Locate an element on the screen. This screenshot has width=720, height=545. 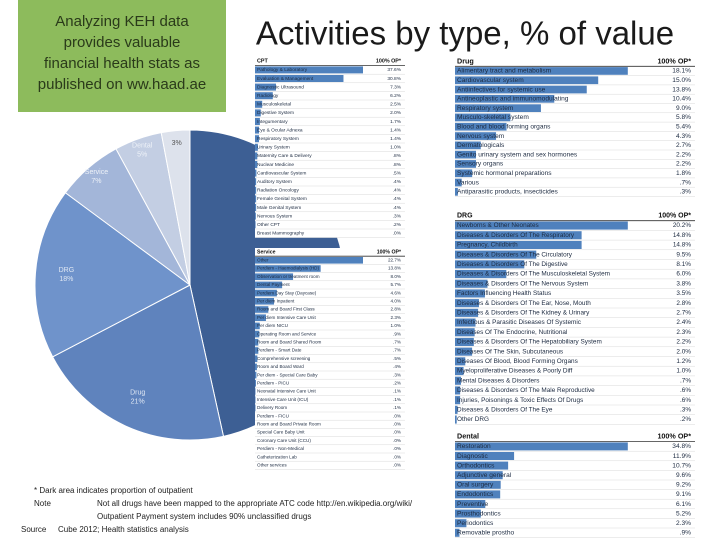
row-label: Removable prostho is located at coordinates (486, 533).